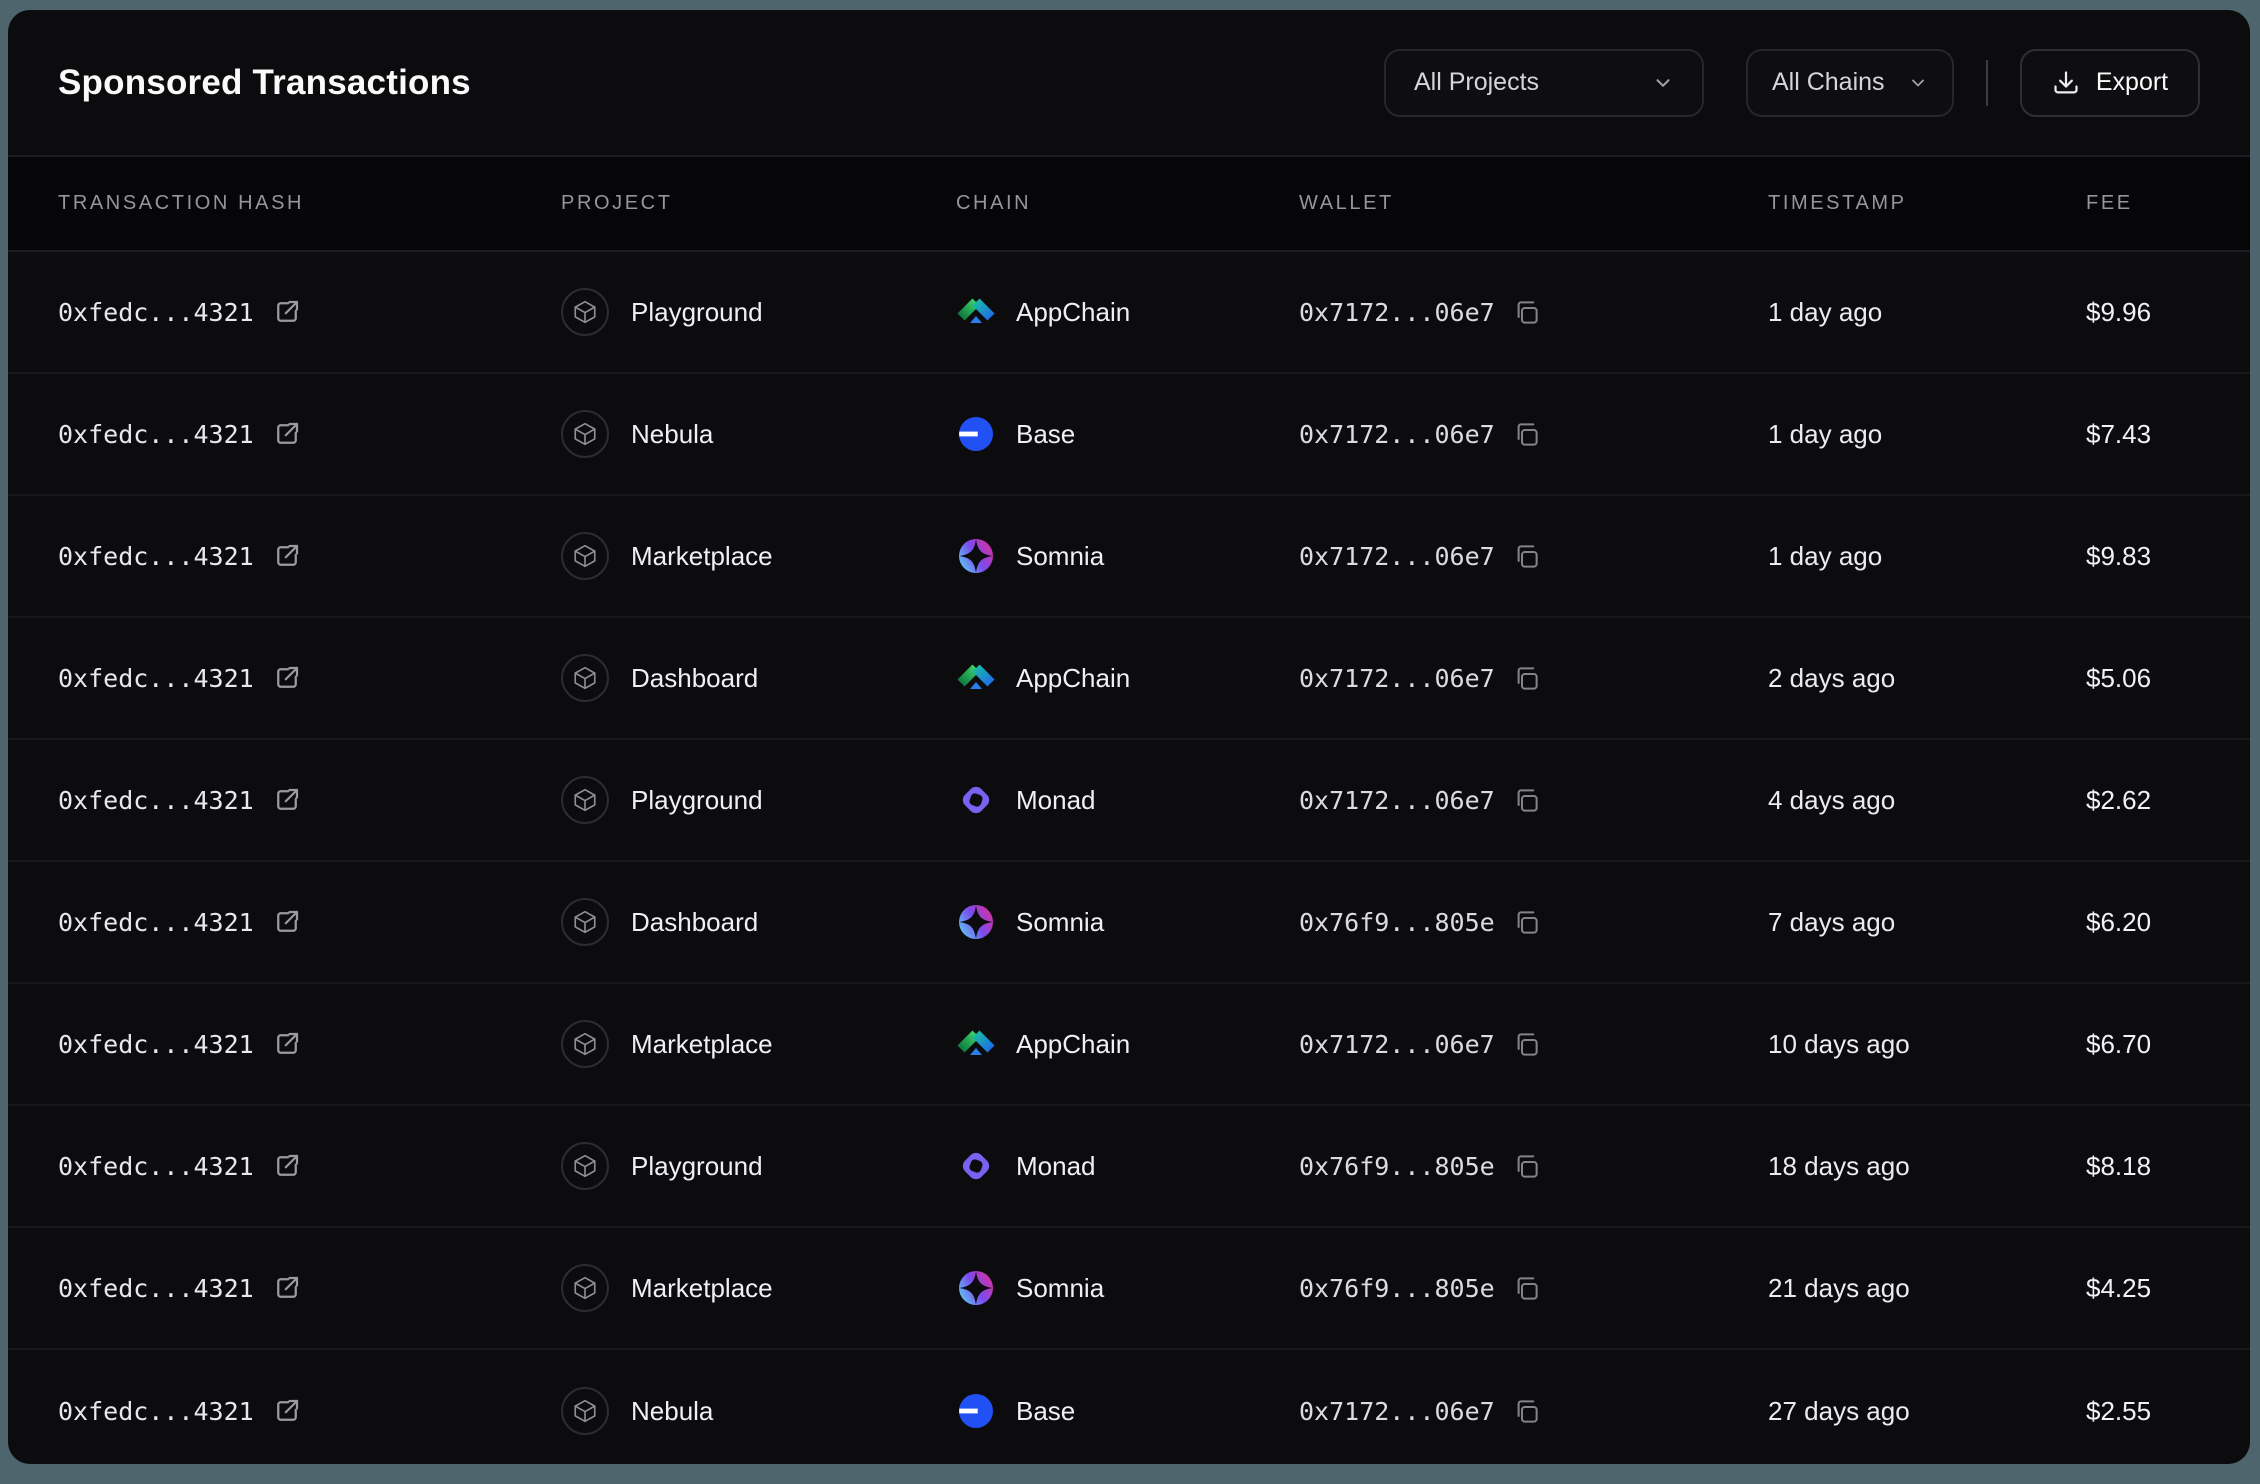  Describe the element at coordinates (1837, 203) in the screenshot. I see `column-header: Timestamp` at that location.